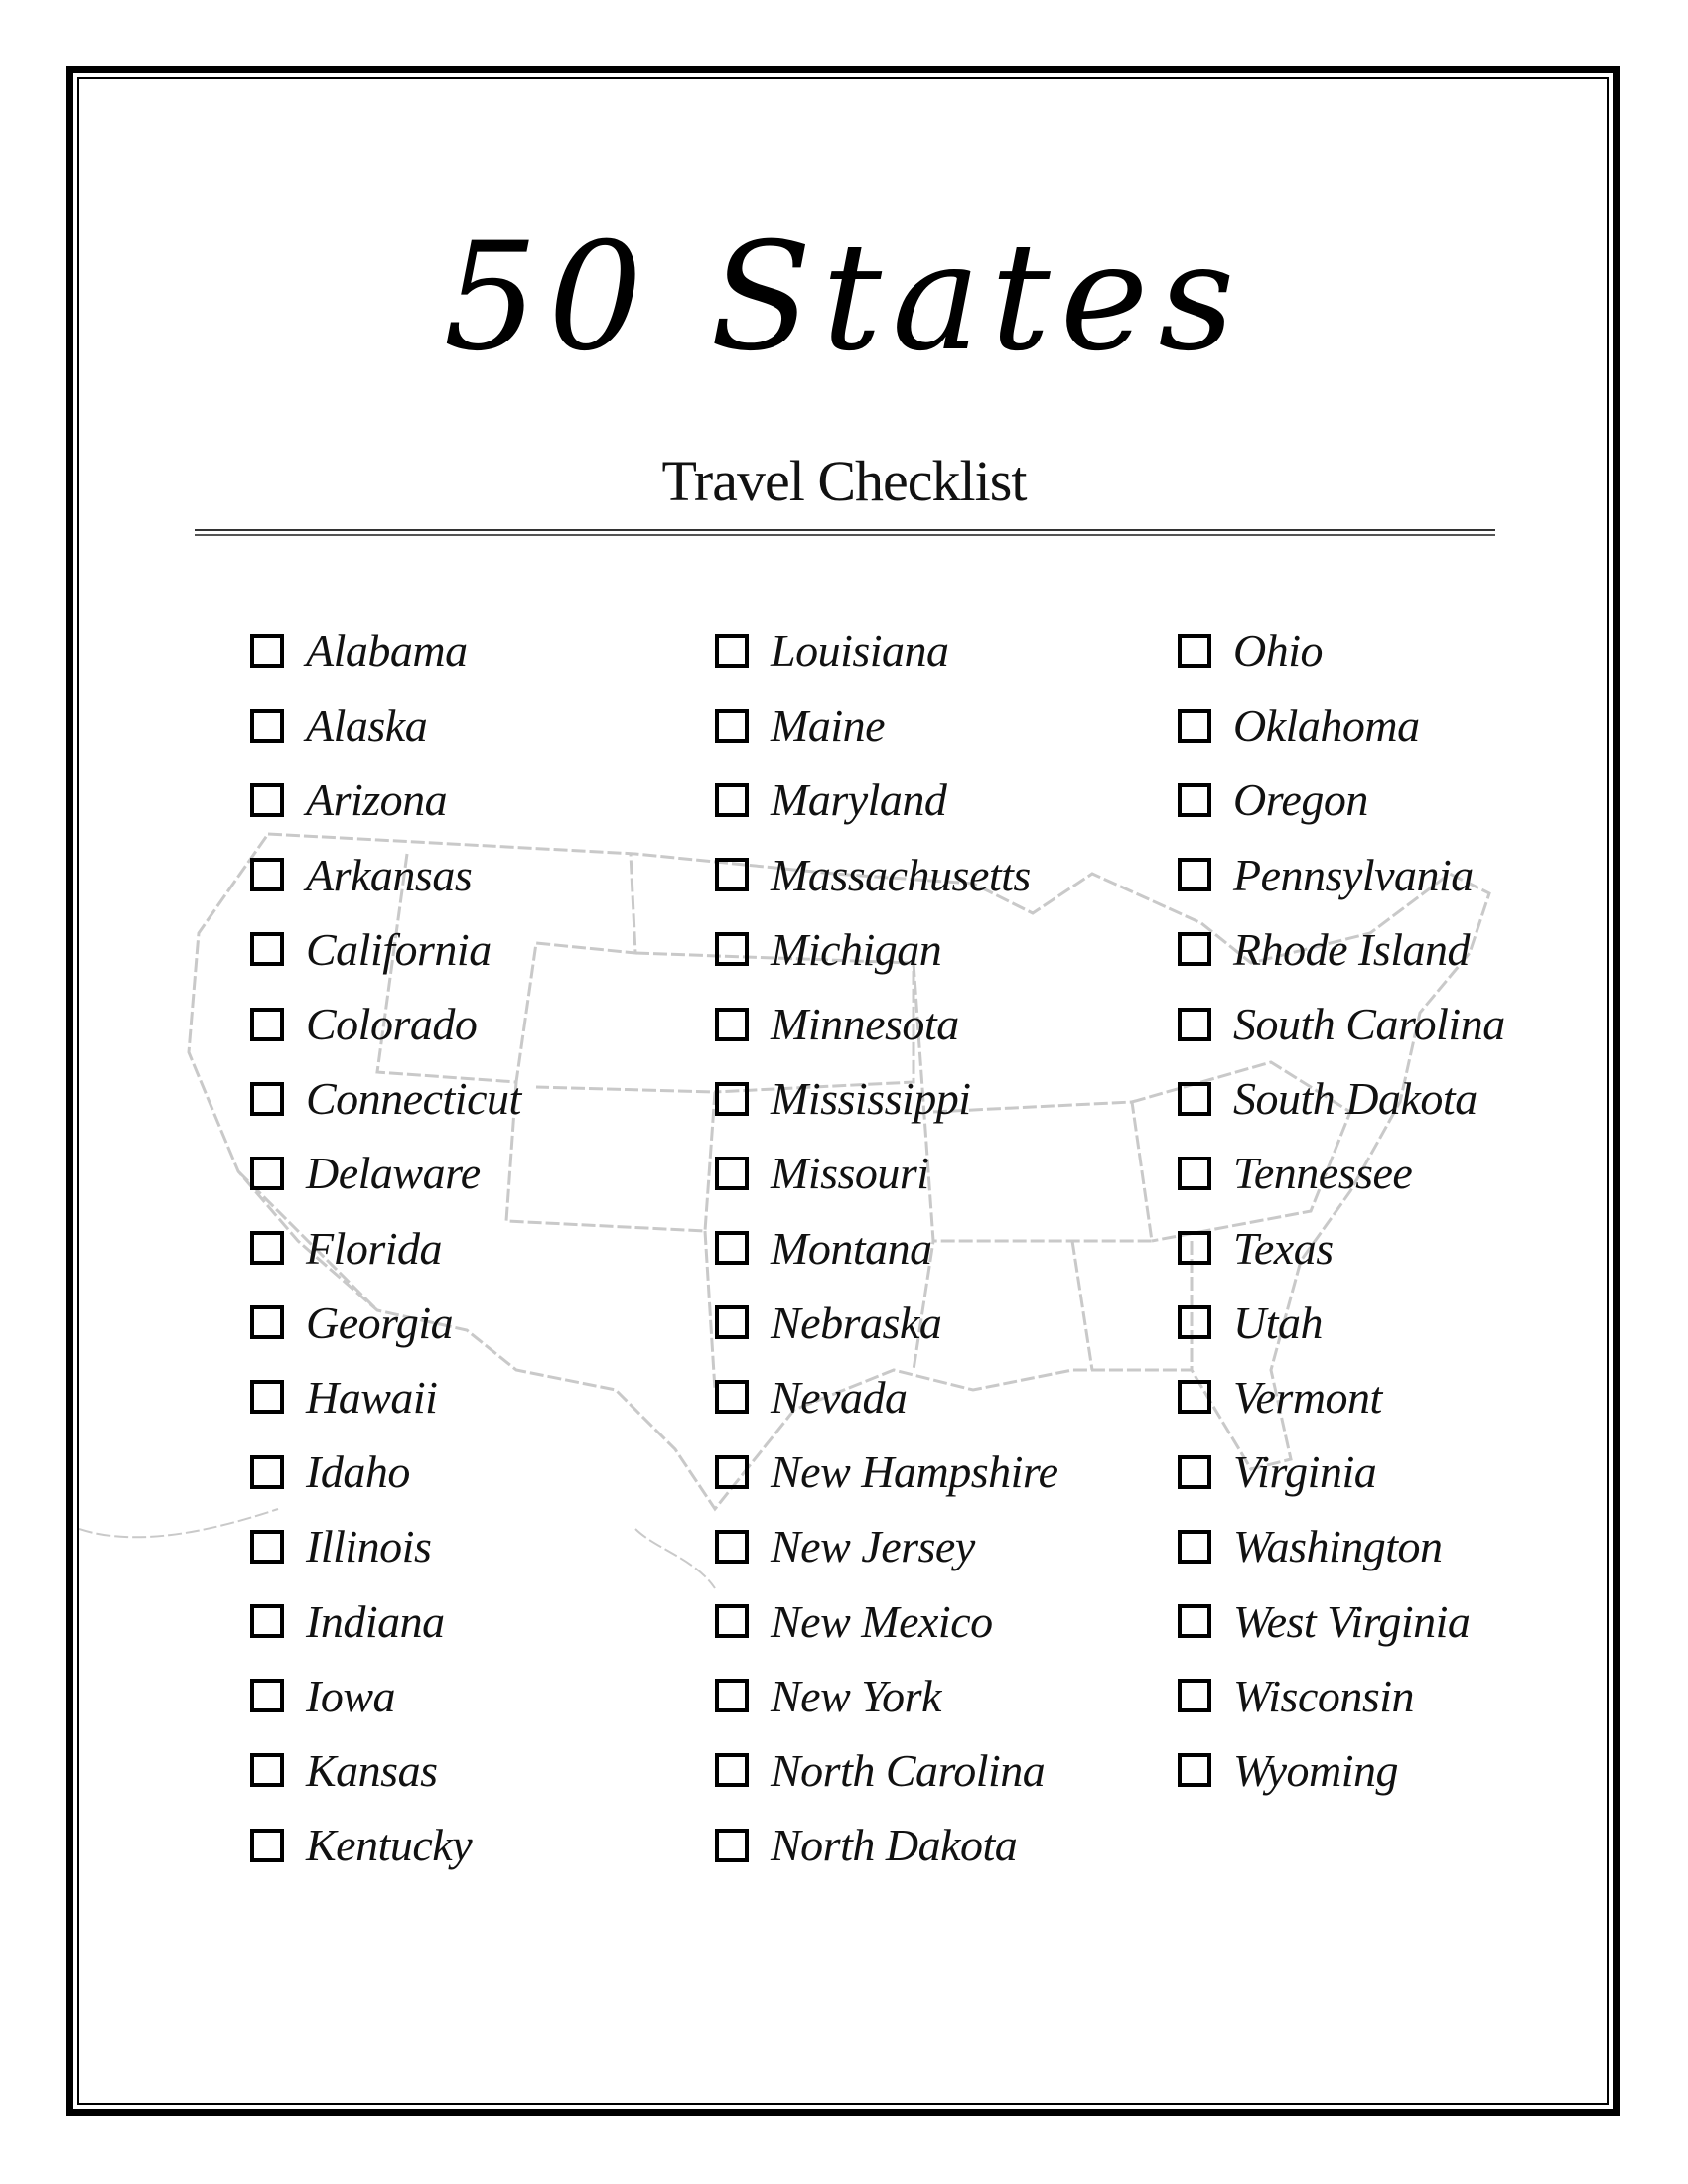 The width and height of the screenshot is (1688, 2184). What do you see at coordinates (385, 1098) in the screenshot?
I see `checklist-item: Connecticut` at bounding box center [385, 1098].